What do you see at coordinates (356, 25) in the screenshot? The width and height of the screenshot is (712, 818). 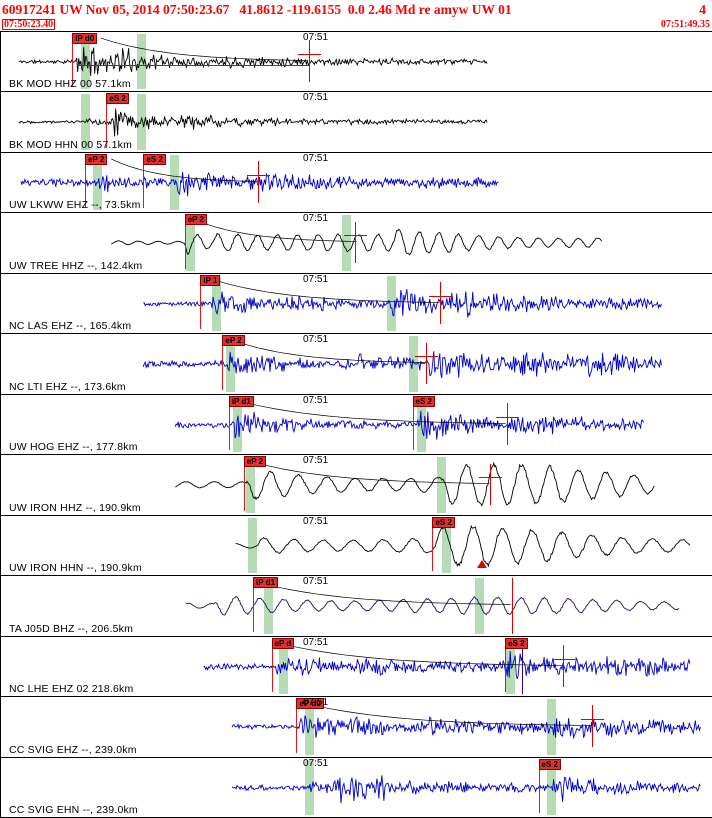 I see `time-window-bar: 07:50:23.40 07:51:49.35` at bounding box center [356, 25].